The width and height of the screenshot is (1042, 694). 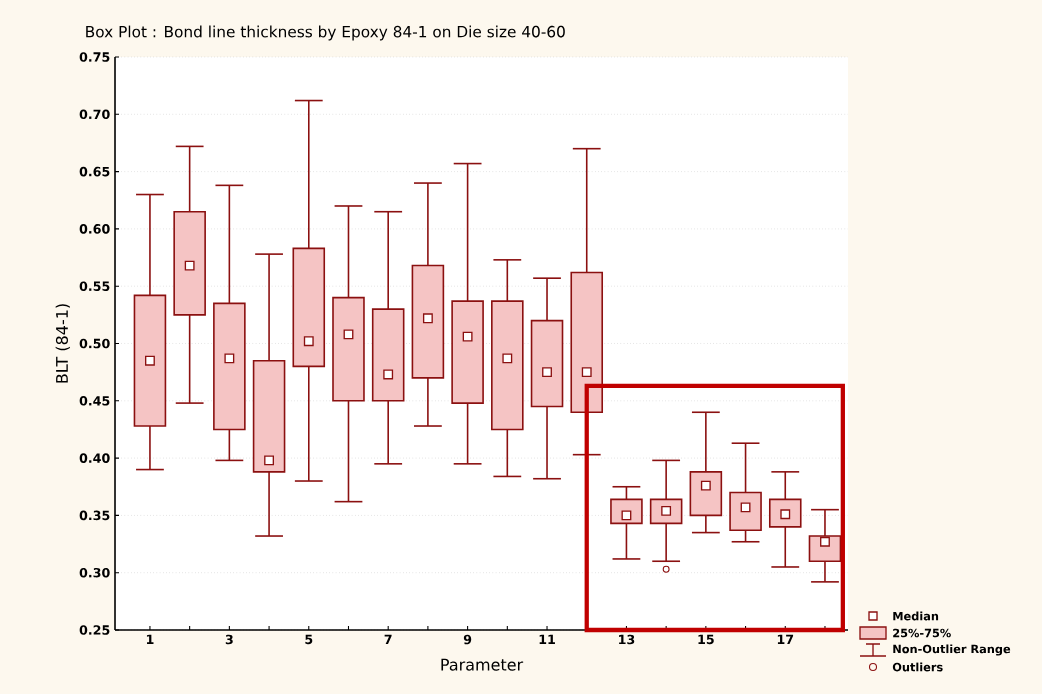 I want to click on y-tick-label: 0.50, so click(x=94, y=343).